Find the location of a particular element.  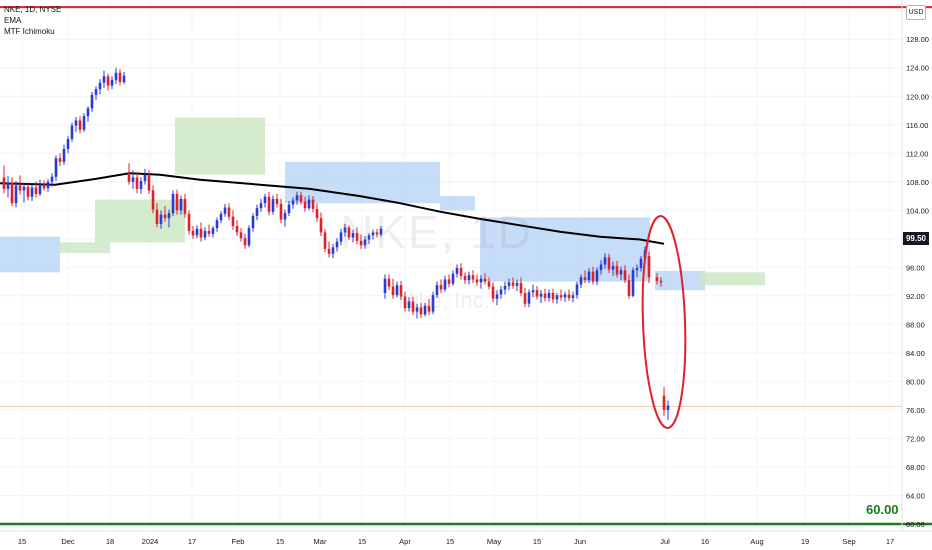

support-level-label: 60.00 is located at coordinates (882, 509).